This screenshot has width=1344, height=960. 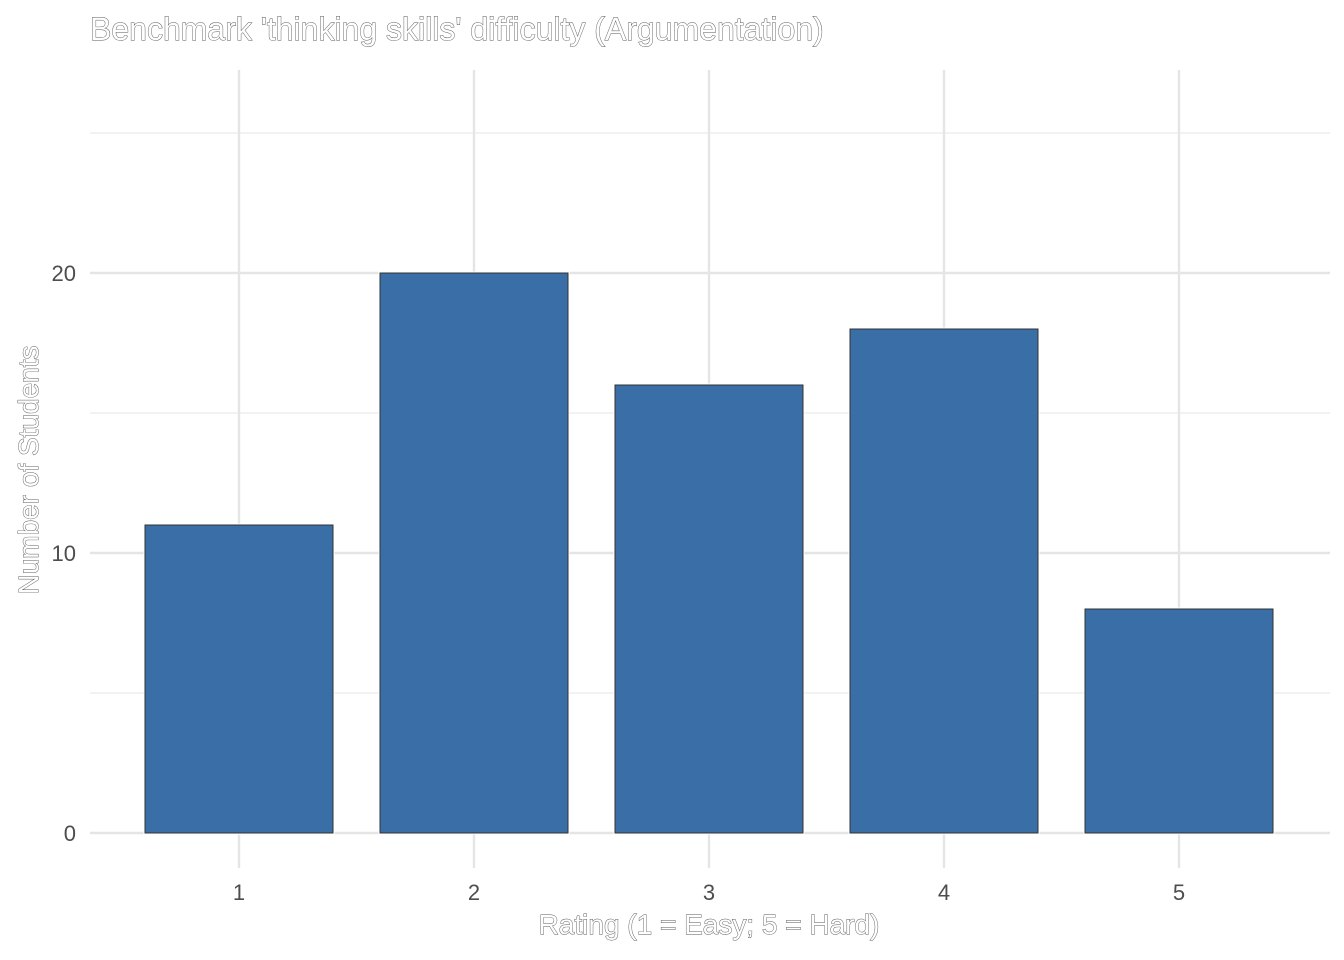 What do you see at coordinates (709, 924) in the screenshot?
I see `x-axis-title: Rating (1 = Easy; 5 = Hard)` at bounding box center [709, 924].